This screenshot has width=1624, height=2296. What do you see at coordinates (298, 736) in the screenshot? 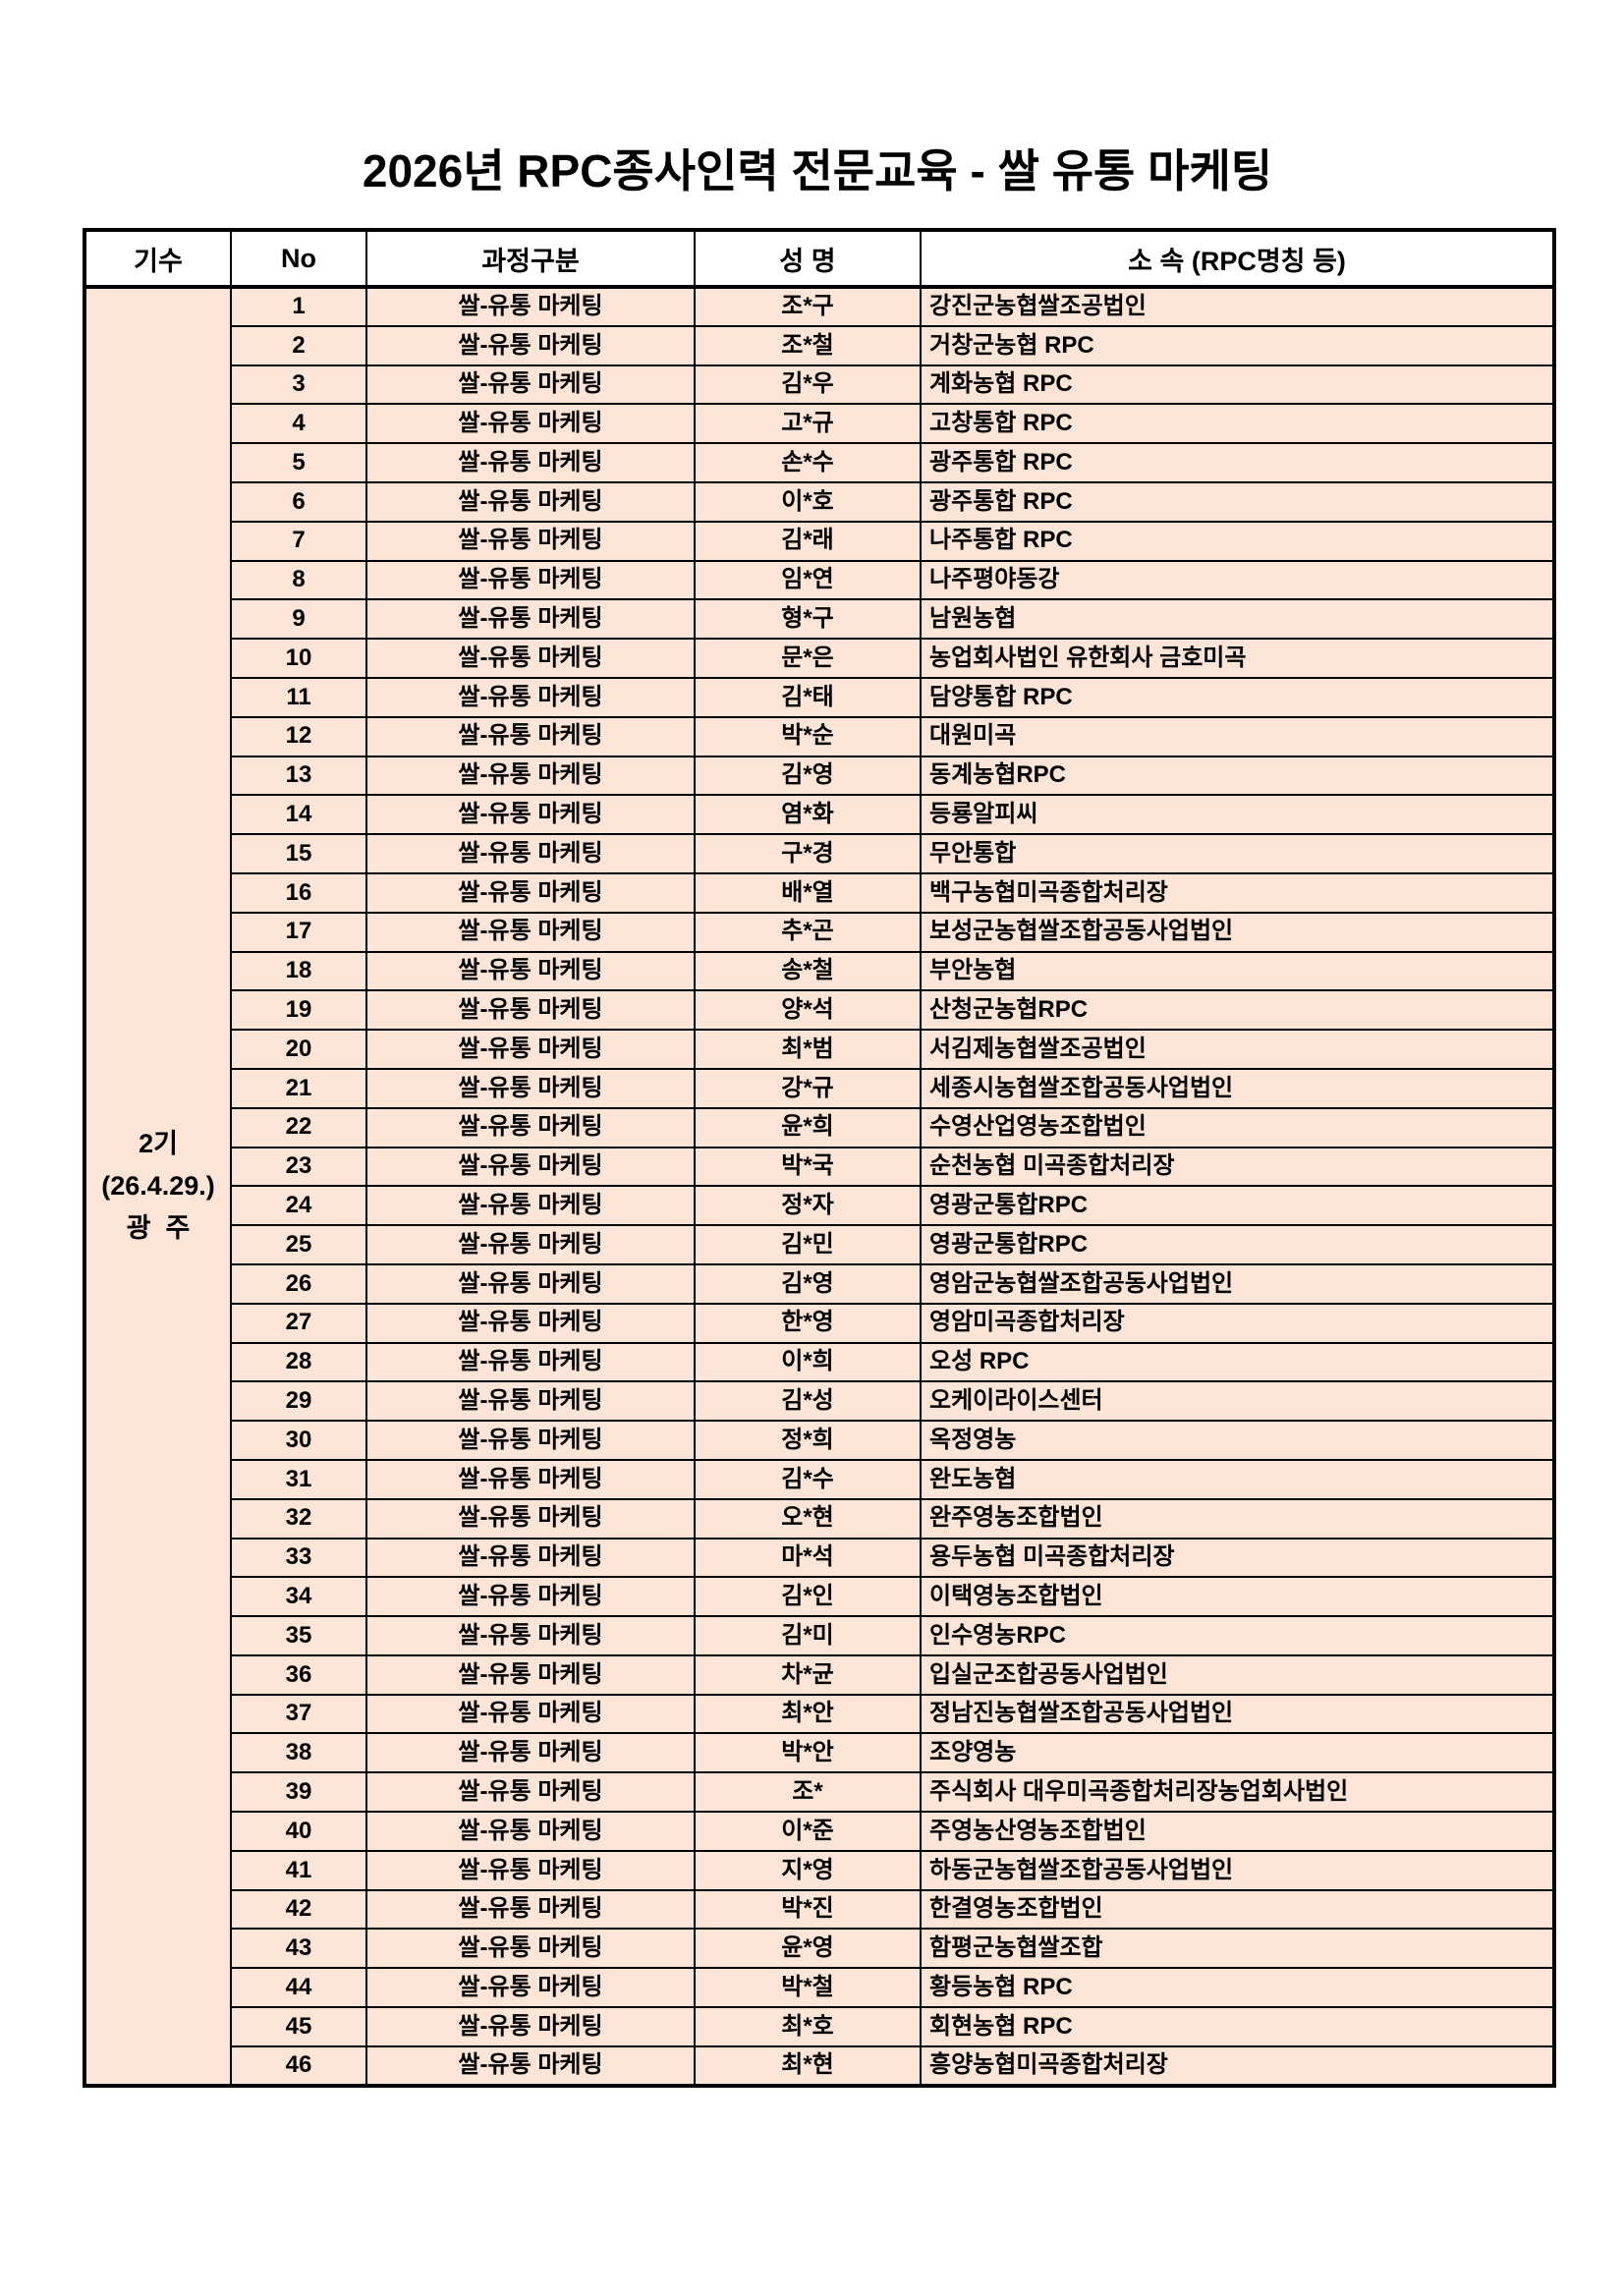
I see `cell-no: 12` at bounding box center [298, 736].